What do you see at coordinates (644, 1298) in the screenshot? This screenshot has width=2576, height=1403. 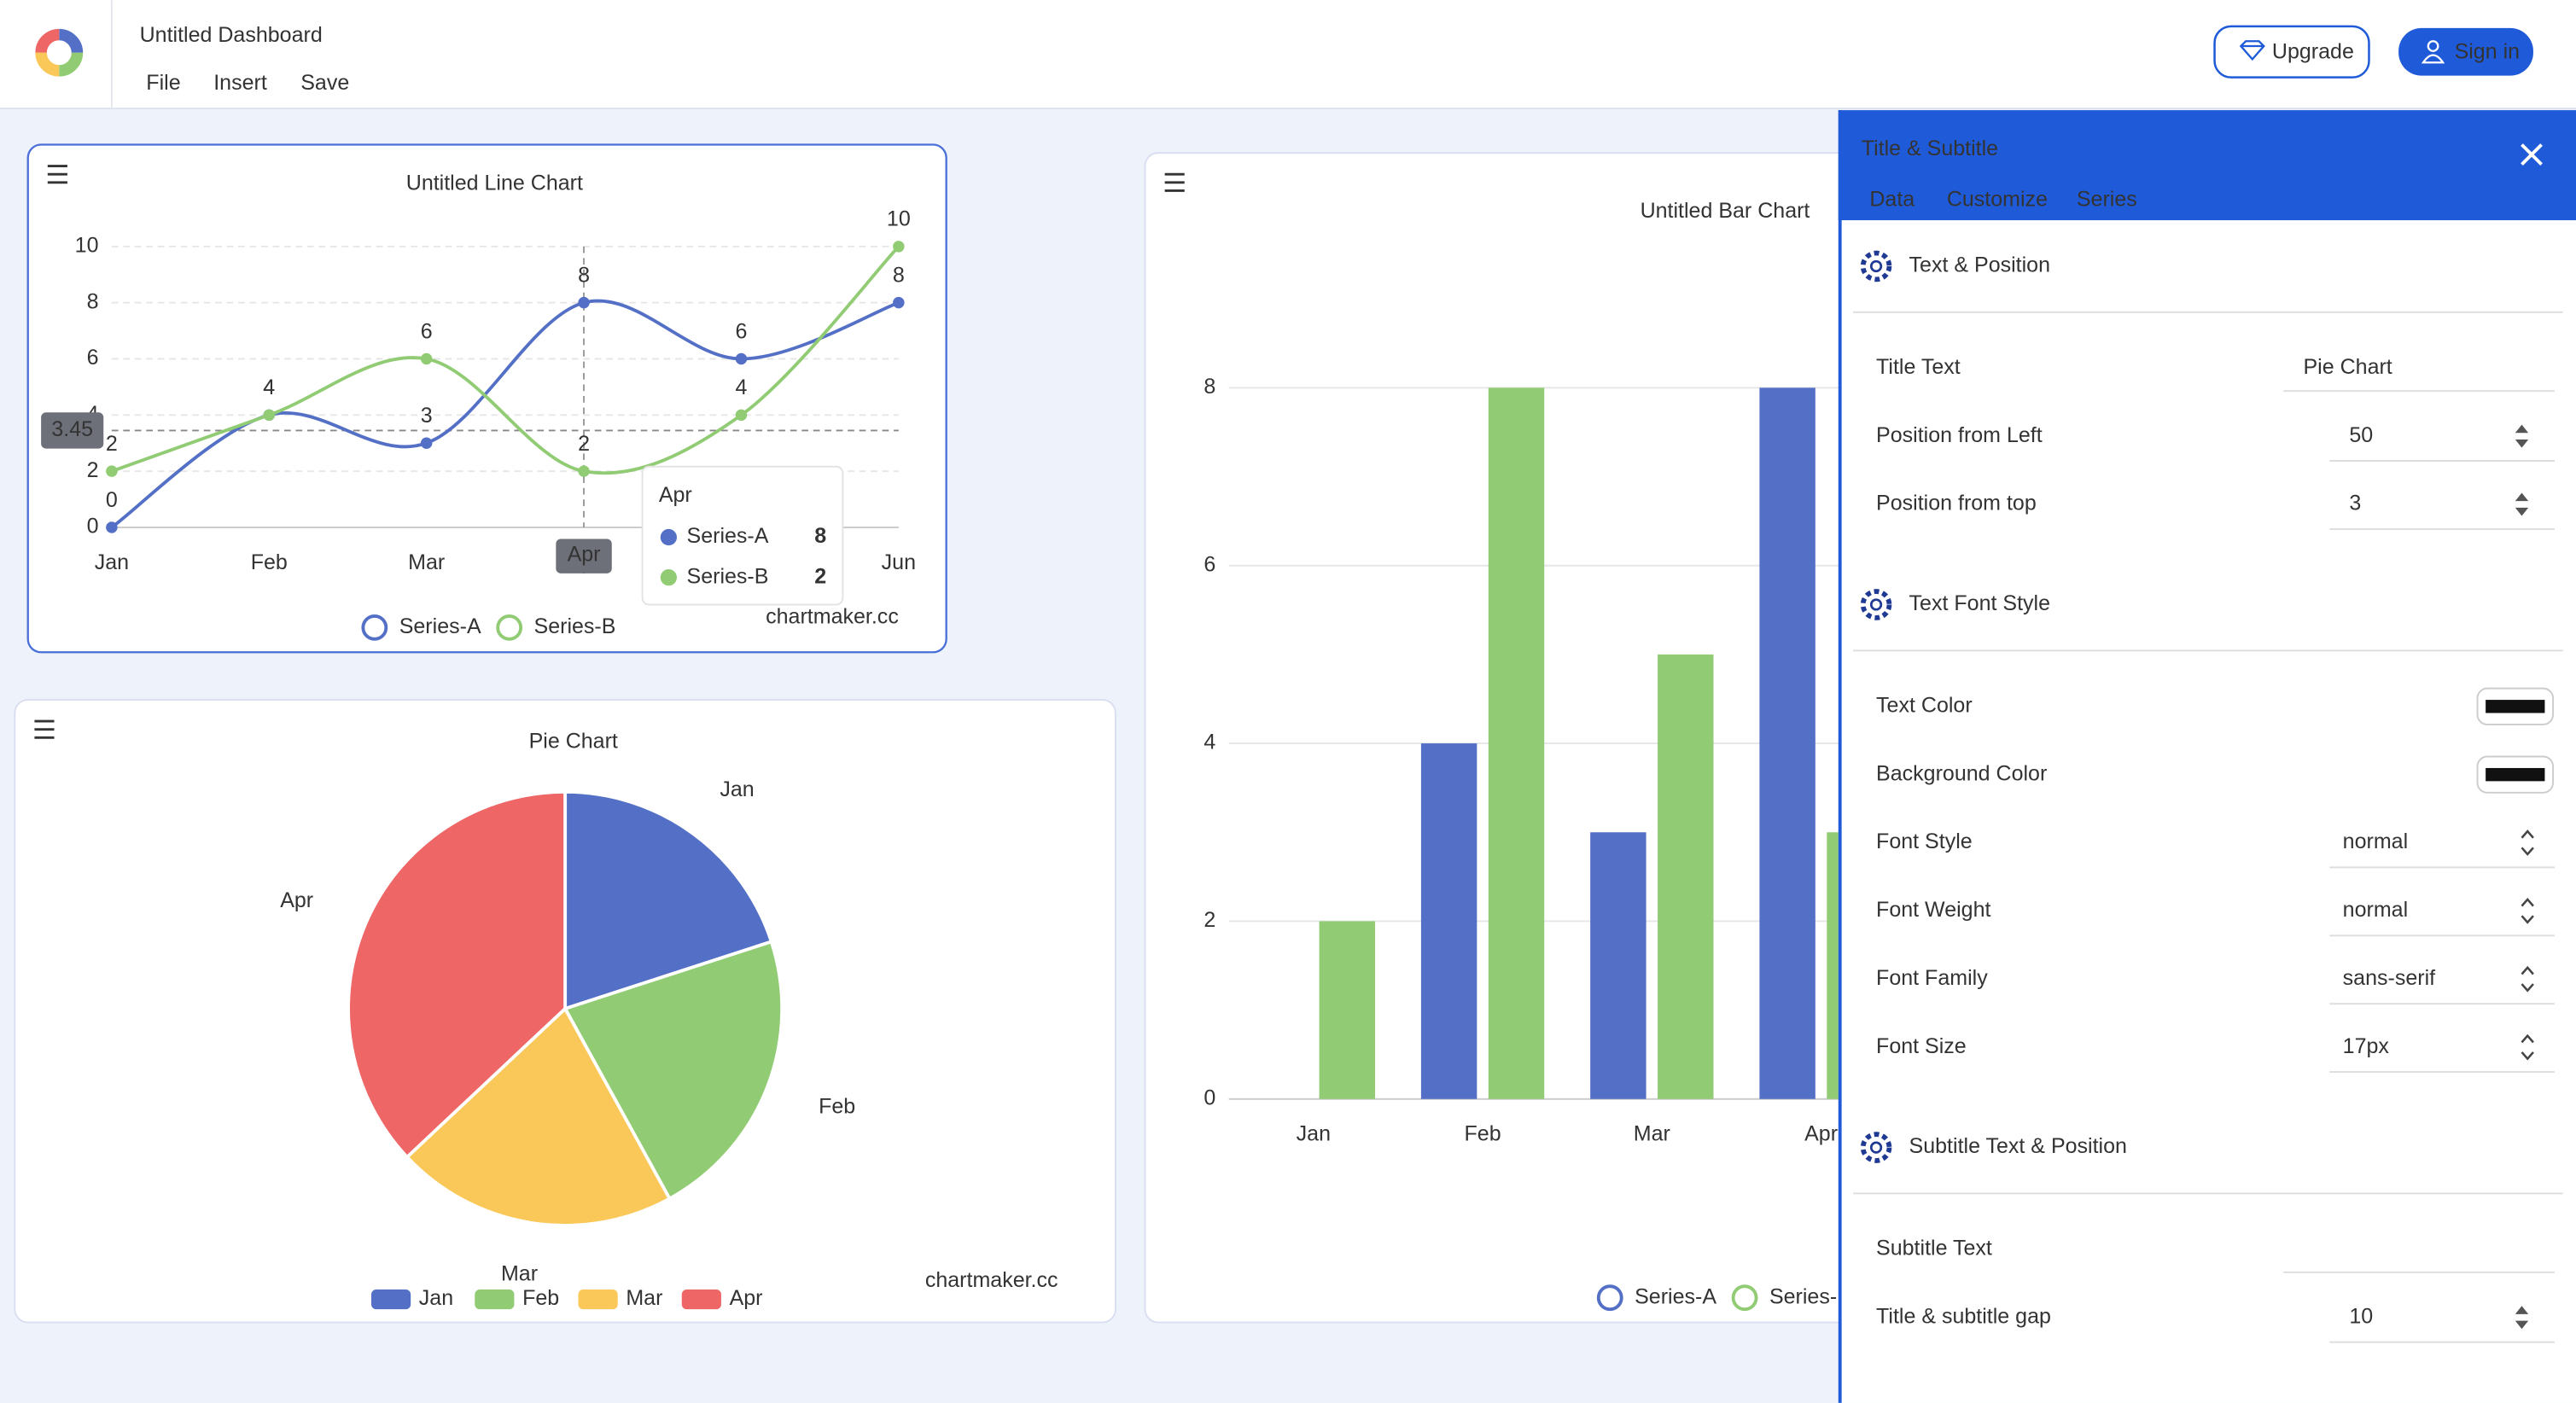 I see `legend-label: Mar` at bounding box center [644, 1298].